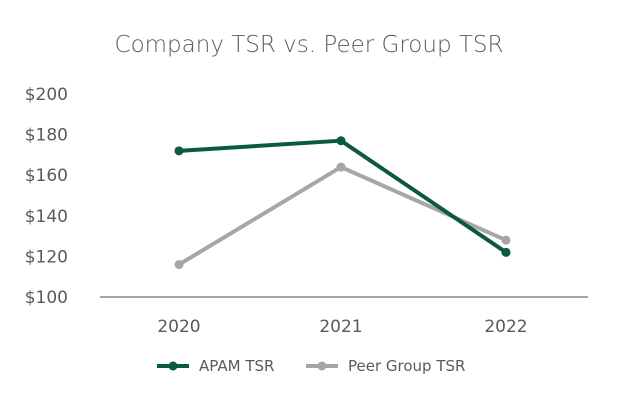  I want to click on x-tick-label: 2020, so click(178, 327).